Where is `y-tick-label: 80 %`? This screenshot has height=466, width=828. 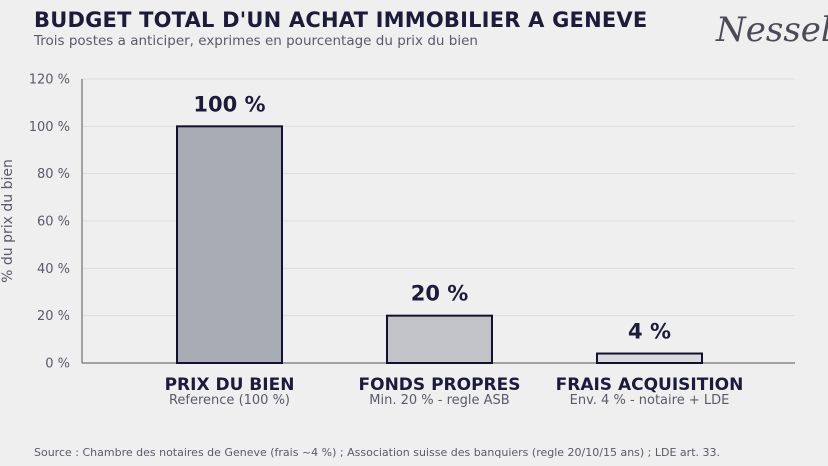
y-tick-label: 80 % is located at coordinates (53, 174).